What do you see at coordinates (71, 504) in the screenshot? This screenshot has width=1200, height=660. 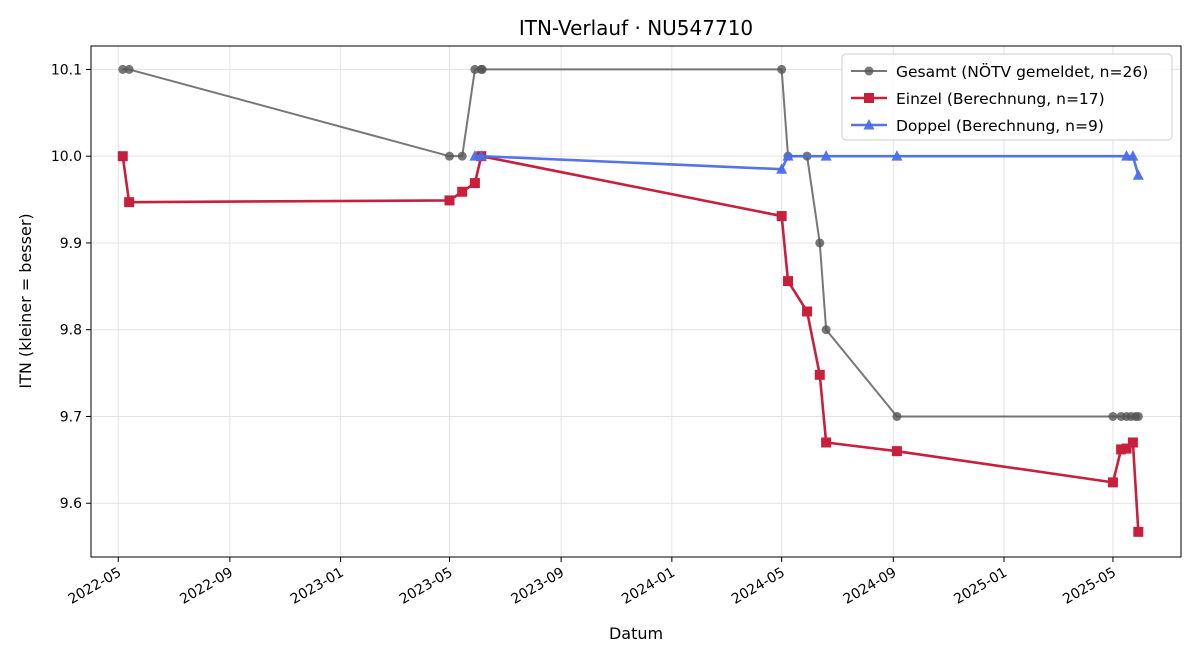 I see `y-tick-label: 9.6` at bounding box center [71, 504].